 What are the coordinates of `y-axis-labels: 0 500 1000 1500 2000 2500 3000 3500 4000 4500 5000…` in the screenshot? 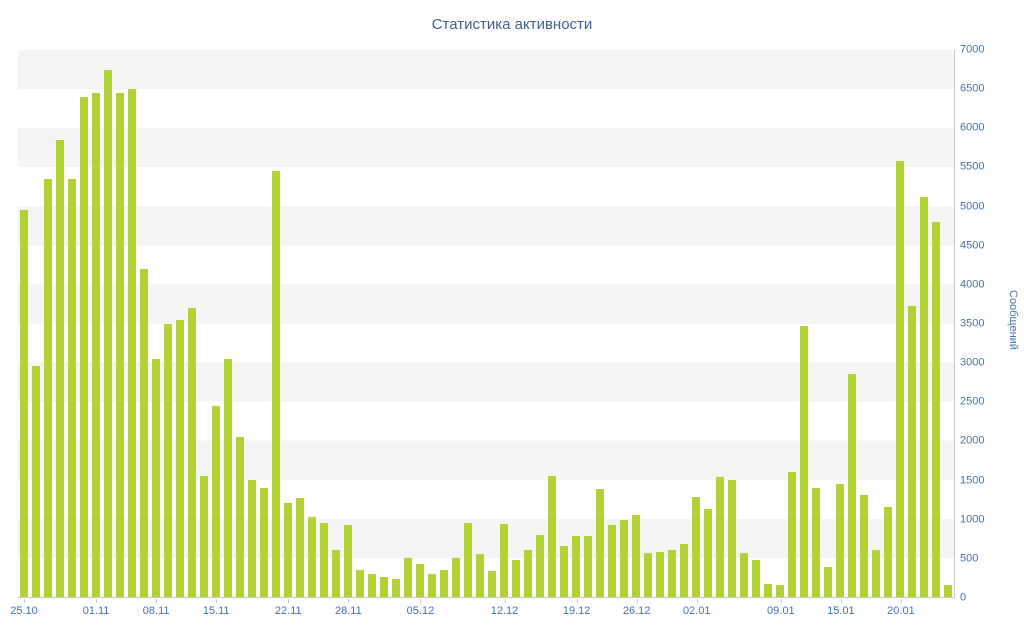 It's located at (981, 323).